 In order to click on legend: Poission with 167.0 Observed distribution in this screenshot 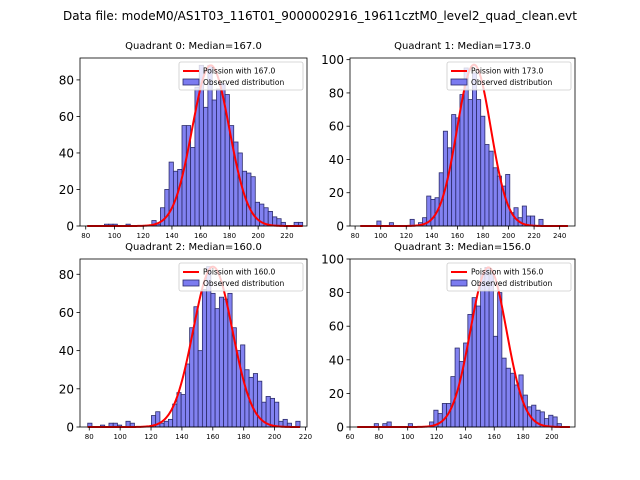, I will do `click(241, 76)`.